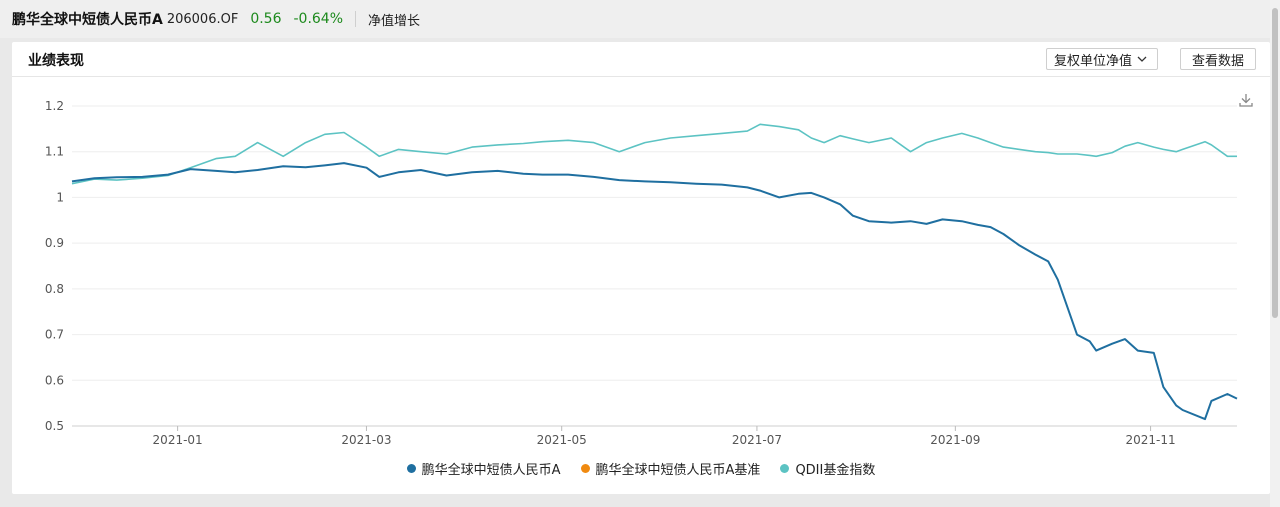  Describe the element at coordinates (1246, 100) in the screenshot. I see `download-icon` at that location.